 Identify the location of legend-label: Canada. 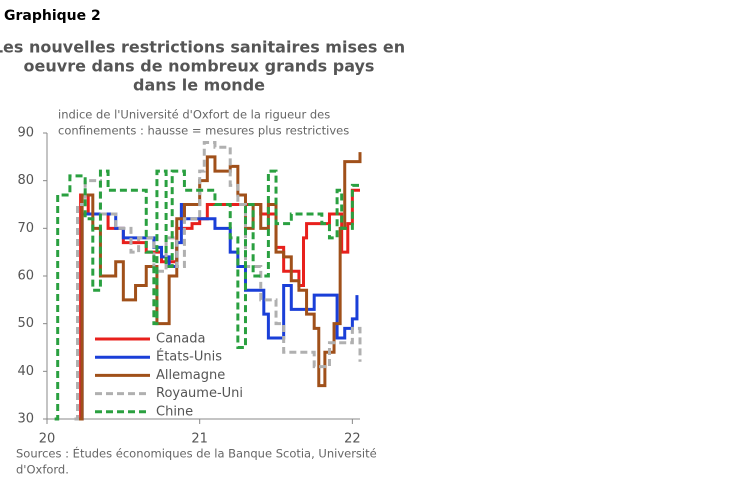
(180, 339).